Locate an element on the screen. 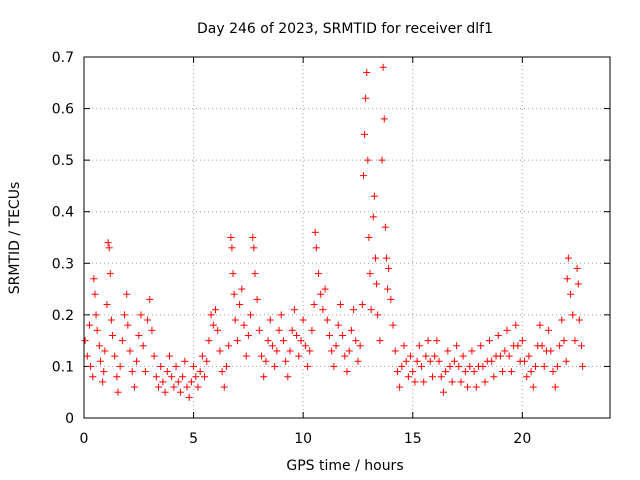 Image resolution: width=640 pixels, height=480 pixels. x-tick-label: 20 is located at coordinates (522, 439).